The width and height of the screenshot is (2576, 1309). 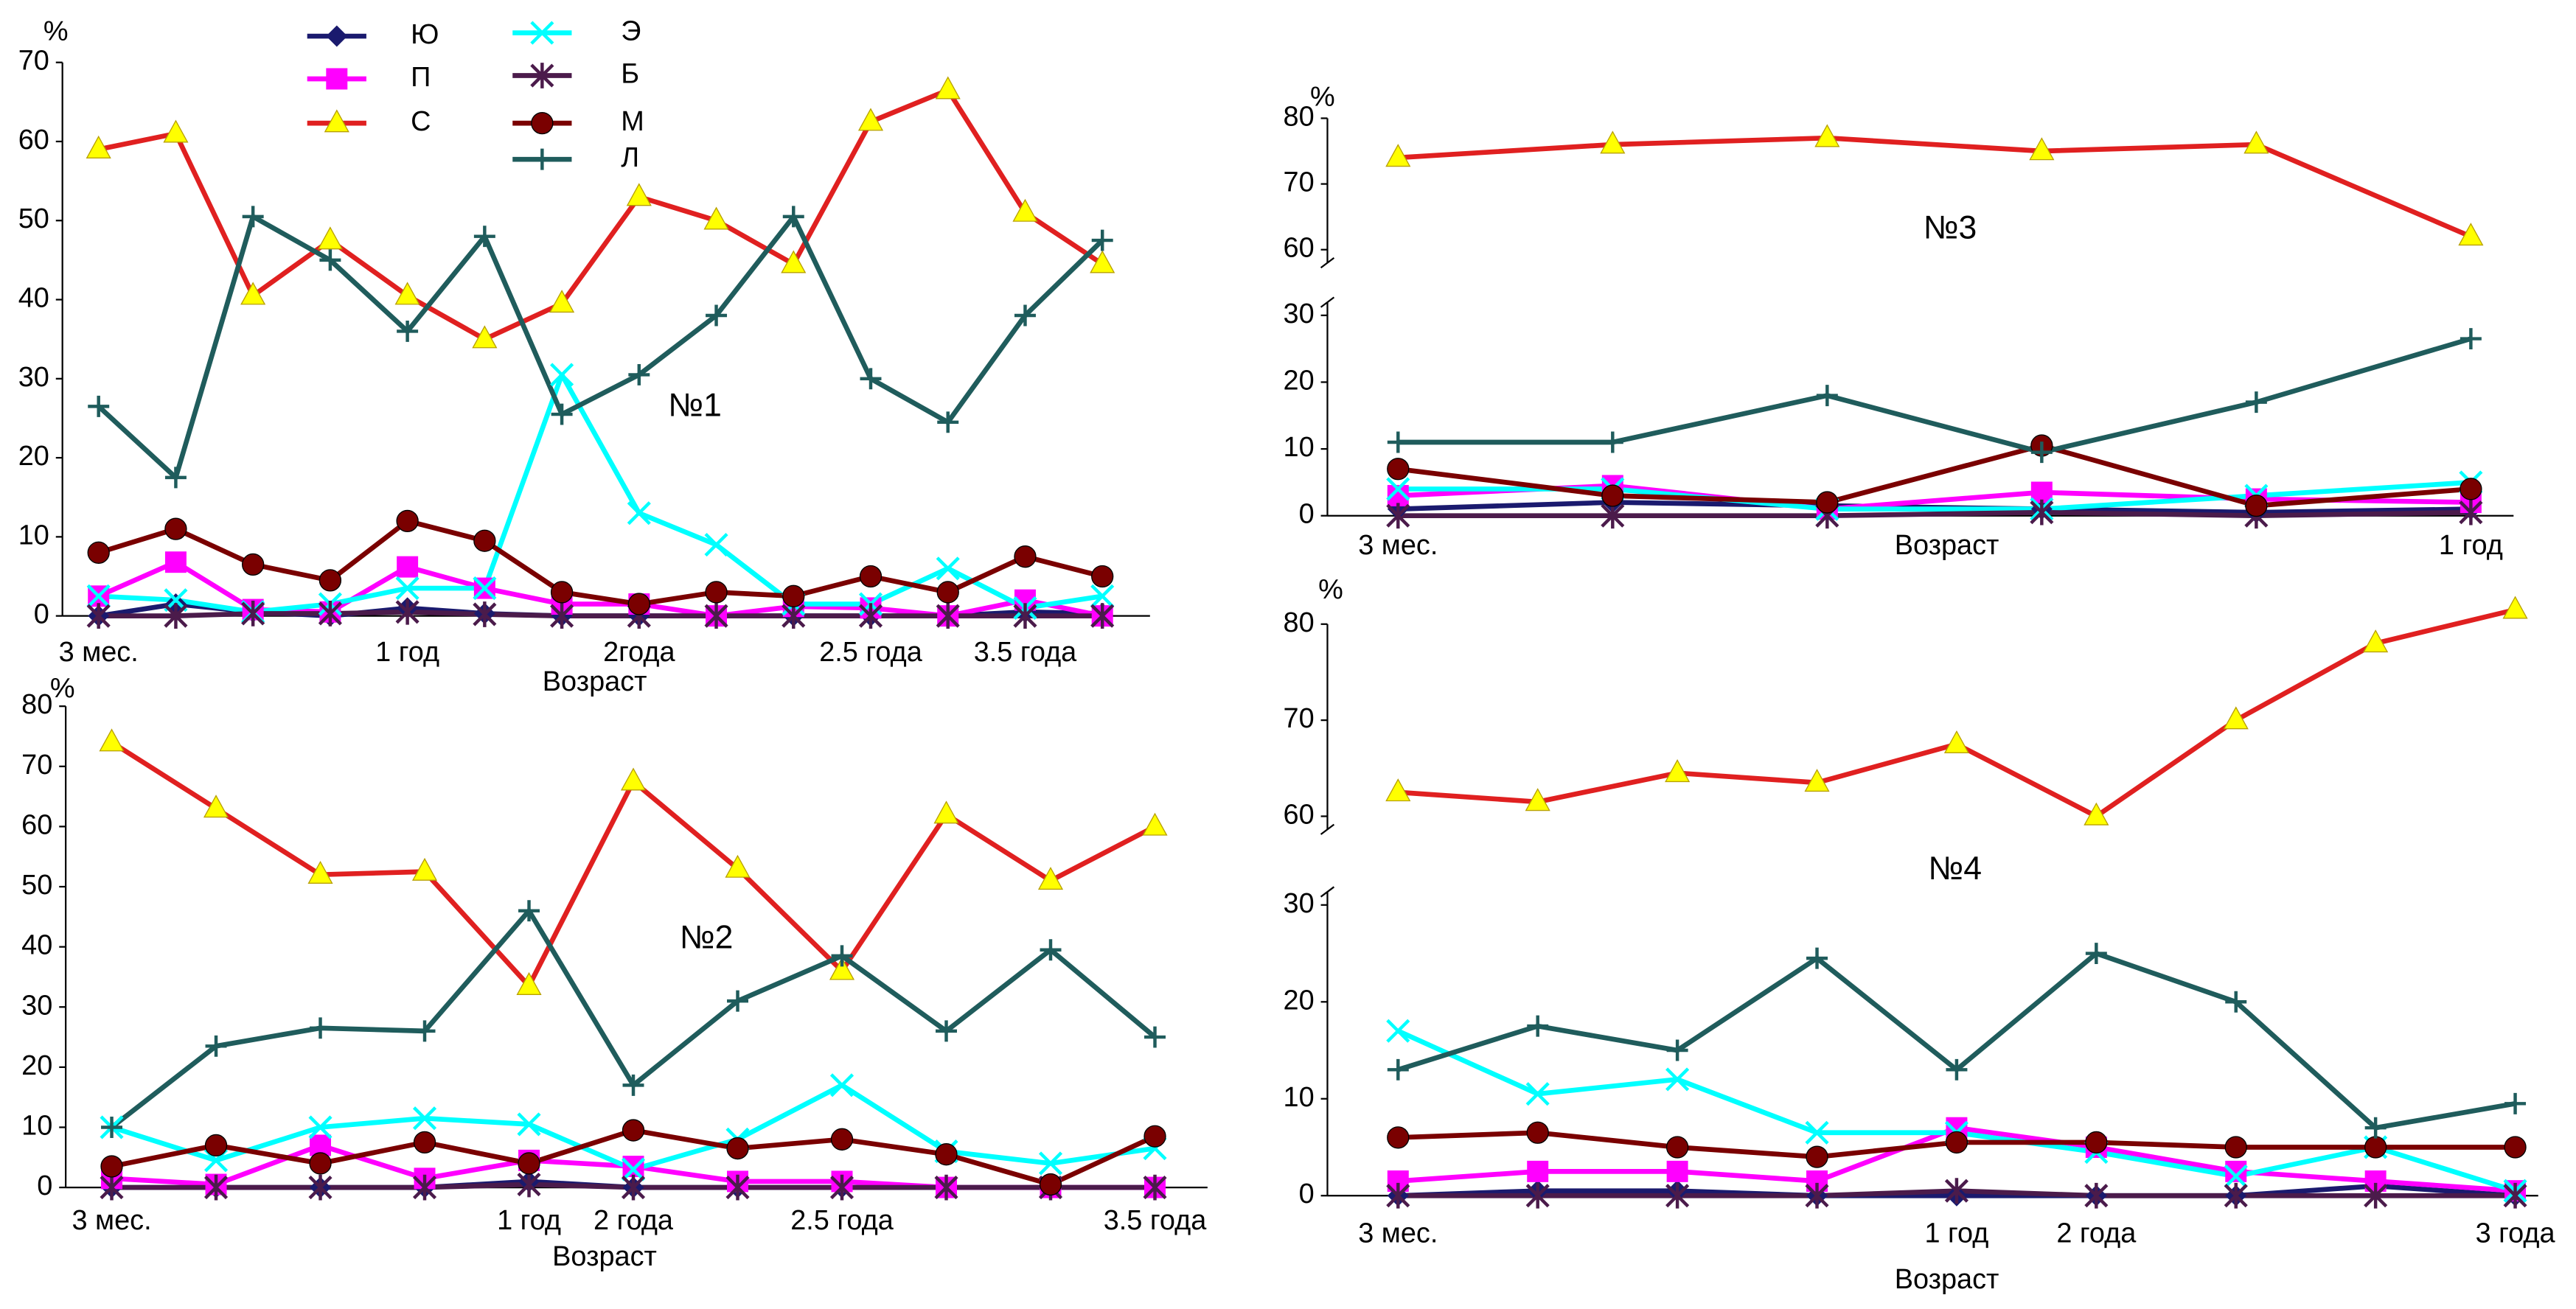 What do you see at coordinates (1307, 1194) in the screenshot?
I see `y-tick-label: 0` at bounding box center [1307, 1194].